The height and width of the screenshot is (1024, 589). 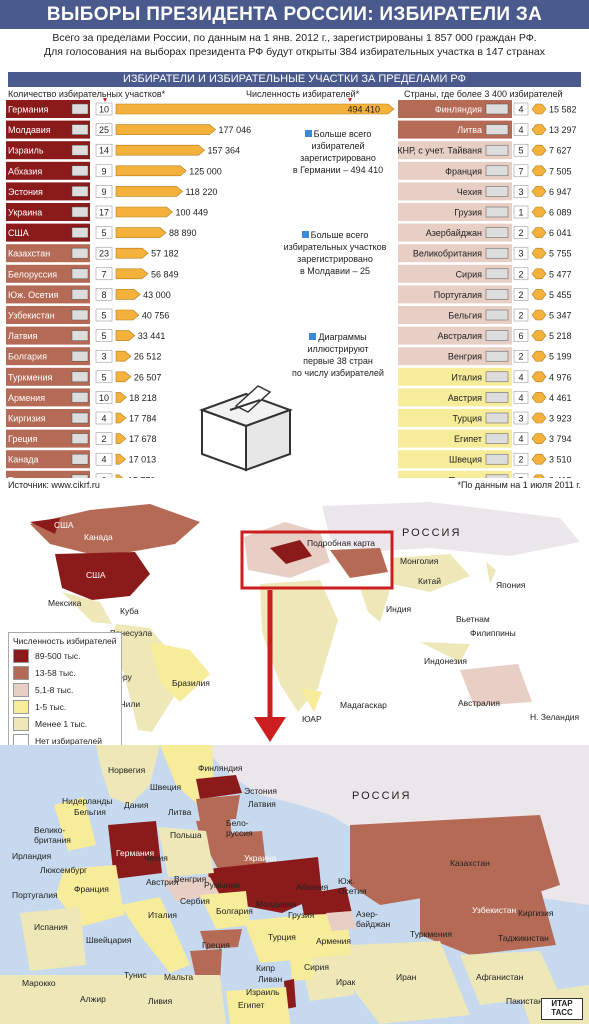 I want to click on map-label: Канада, so click(x=98, y=537).